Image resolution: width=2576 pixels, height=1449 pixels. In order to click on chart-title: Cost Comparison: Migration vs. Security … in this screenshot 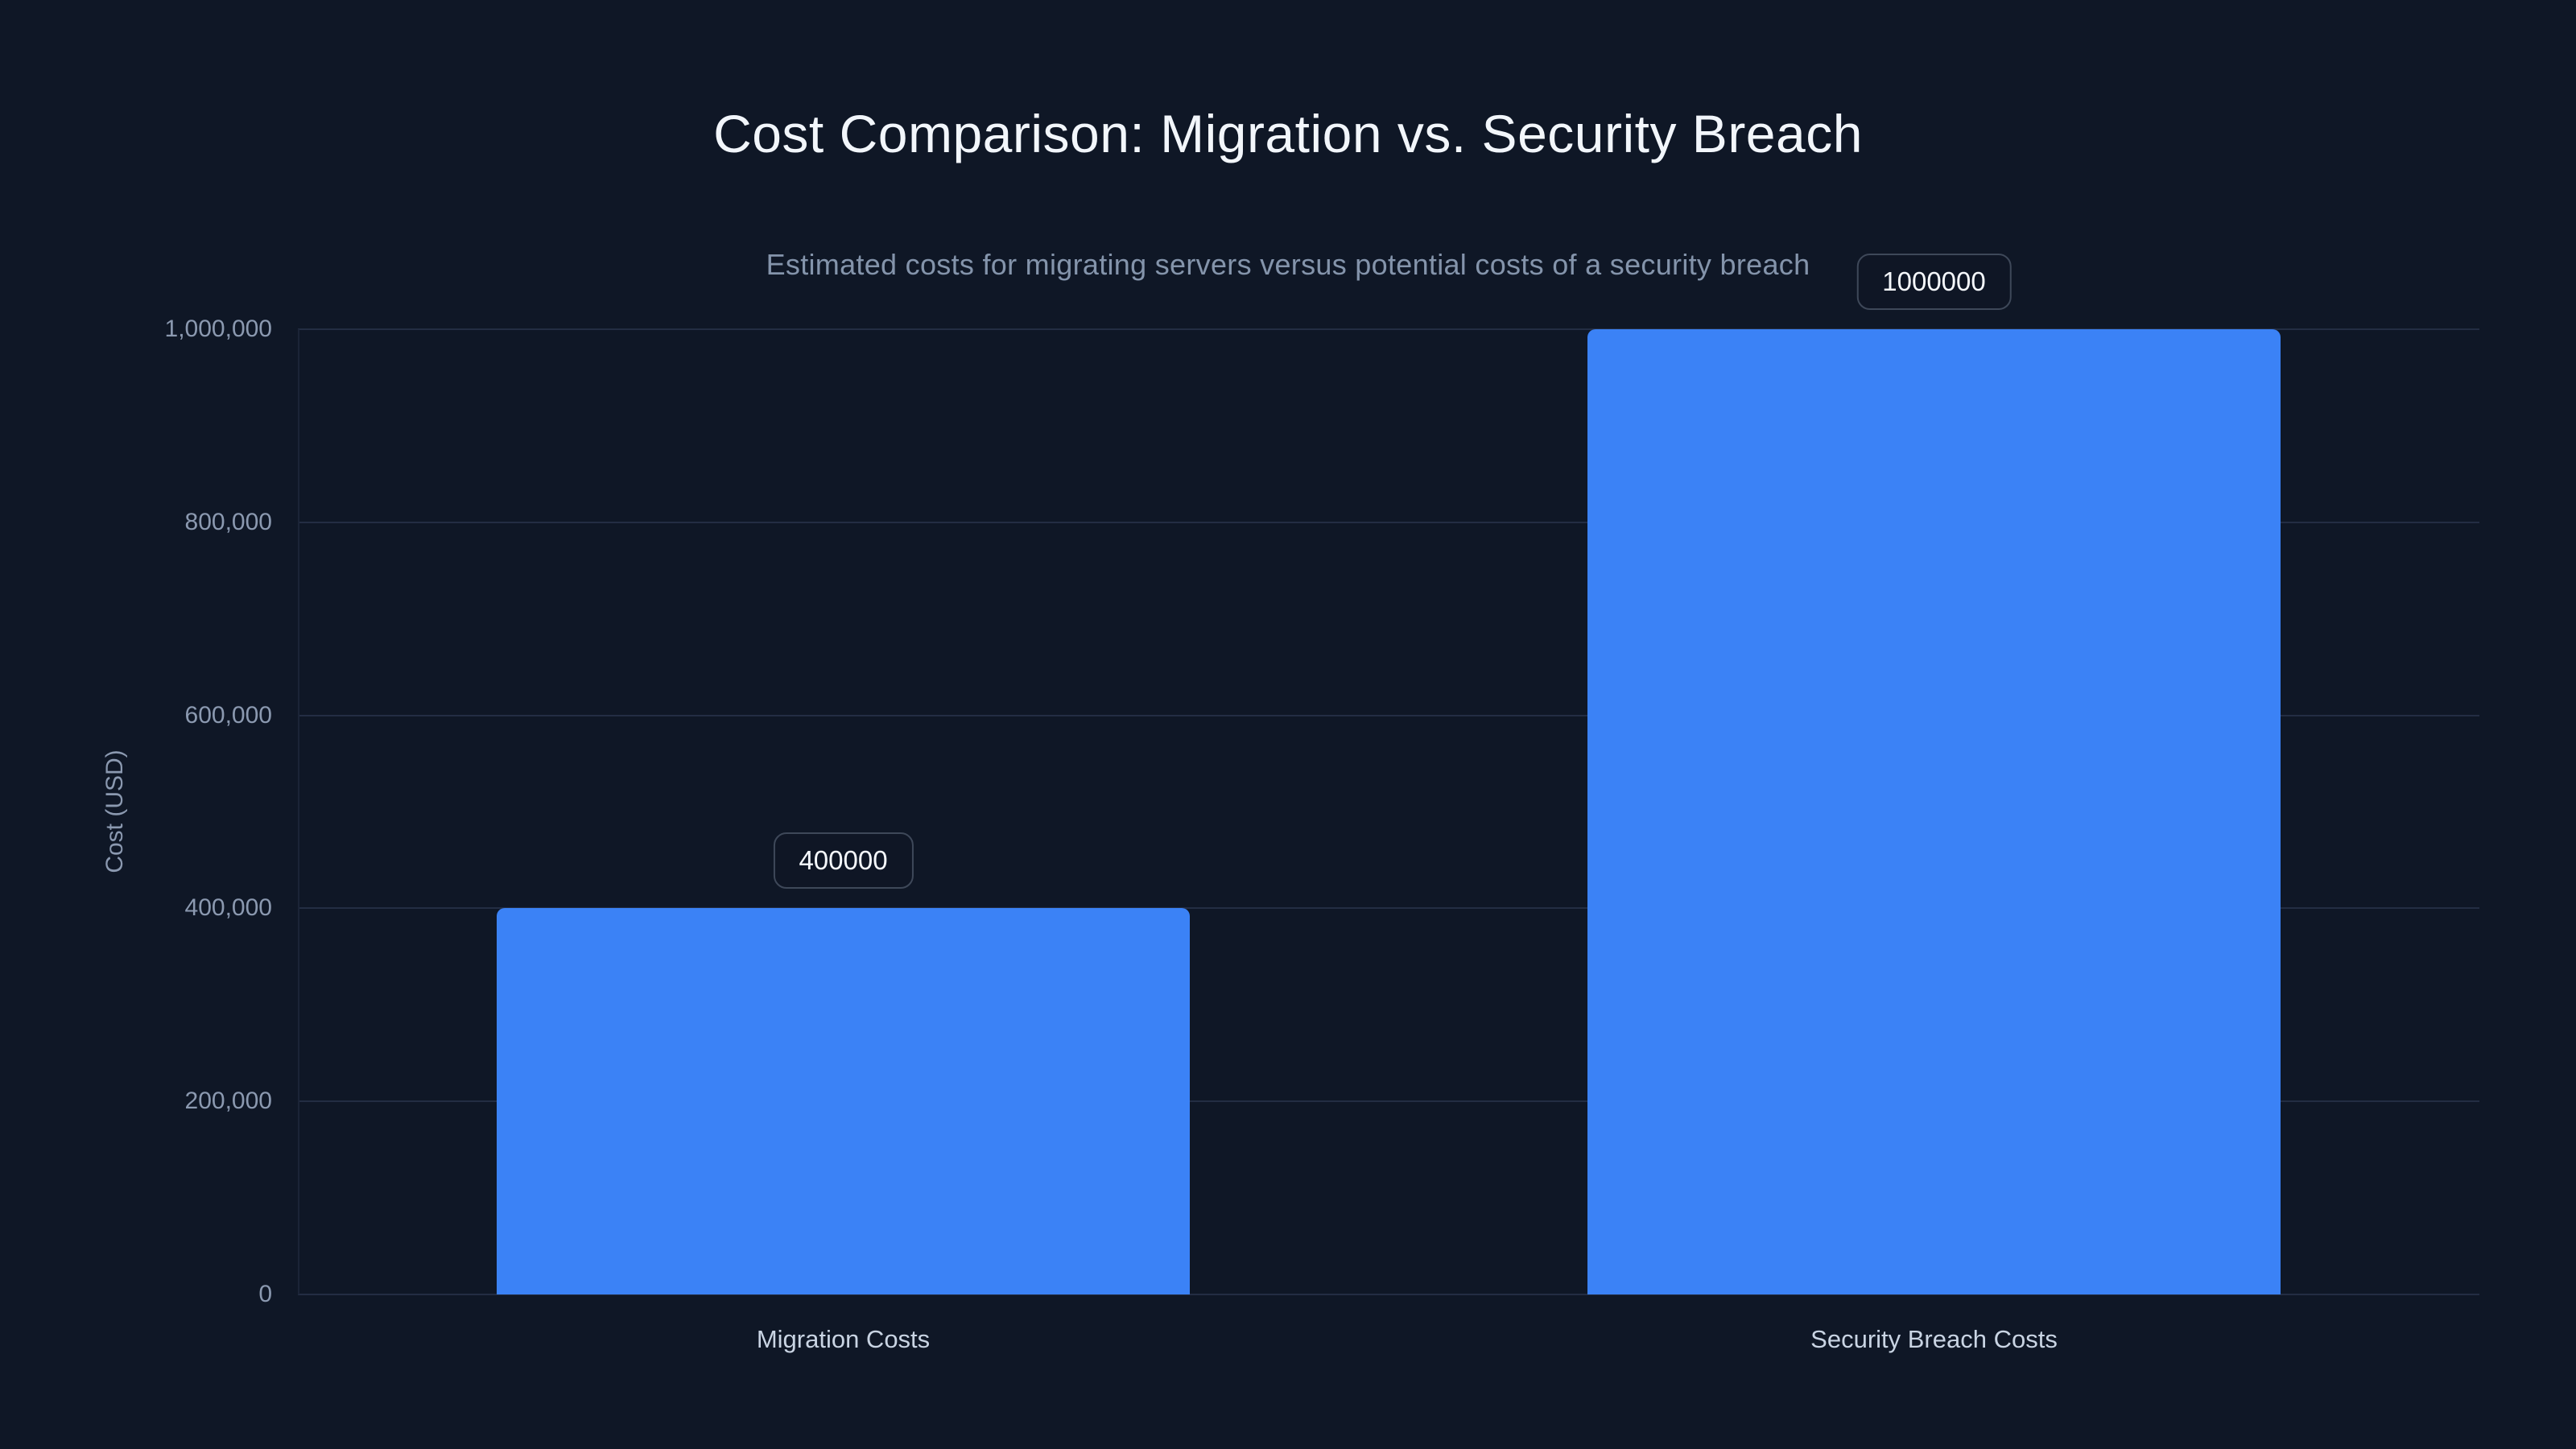, I will do `click(1288, 133)`.